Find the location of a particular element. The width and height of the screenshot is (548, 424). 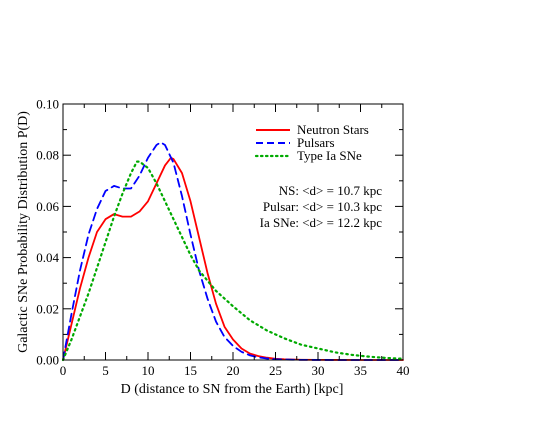

annotation-pulsar-mean: Pulsar: <d> = 10.3 kpc is located at coordinates (322, 206).